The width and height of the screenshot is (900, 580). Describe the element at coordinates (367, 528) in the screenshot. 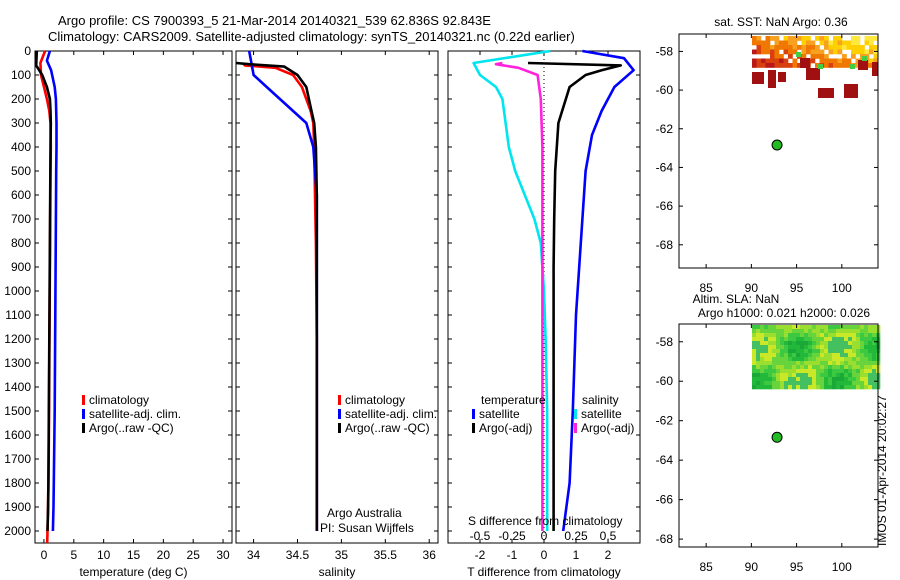

I see `pi-name-label: PI: Susan Wijffels` at that location.